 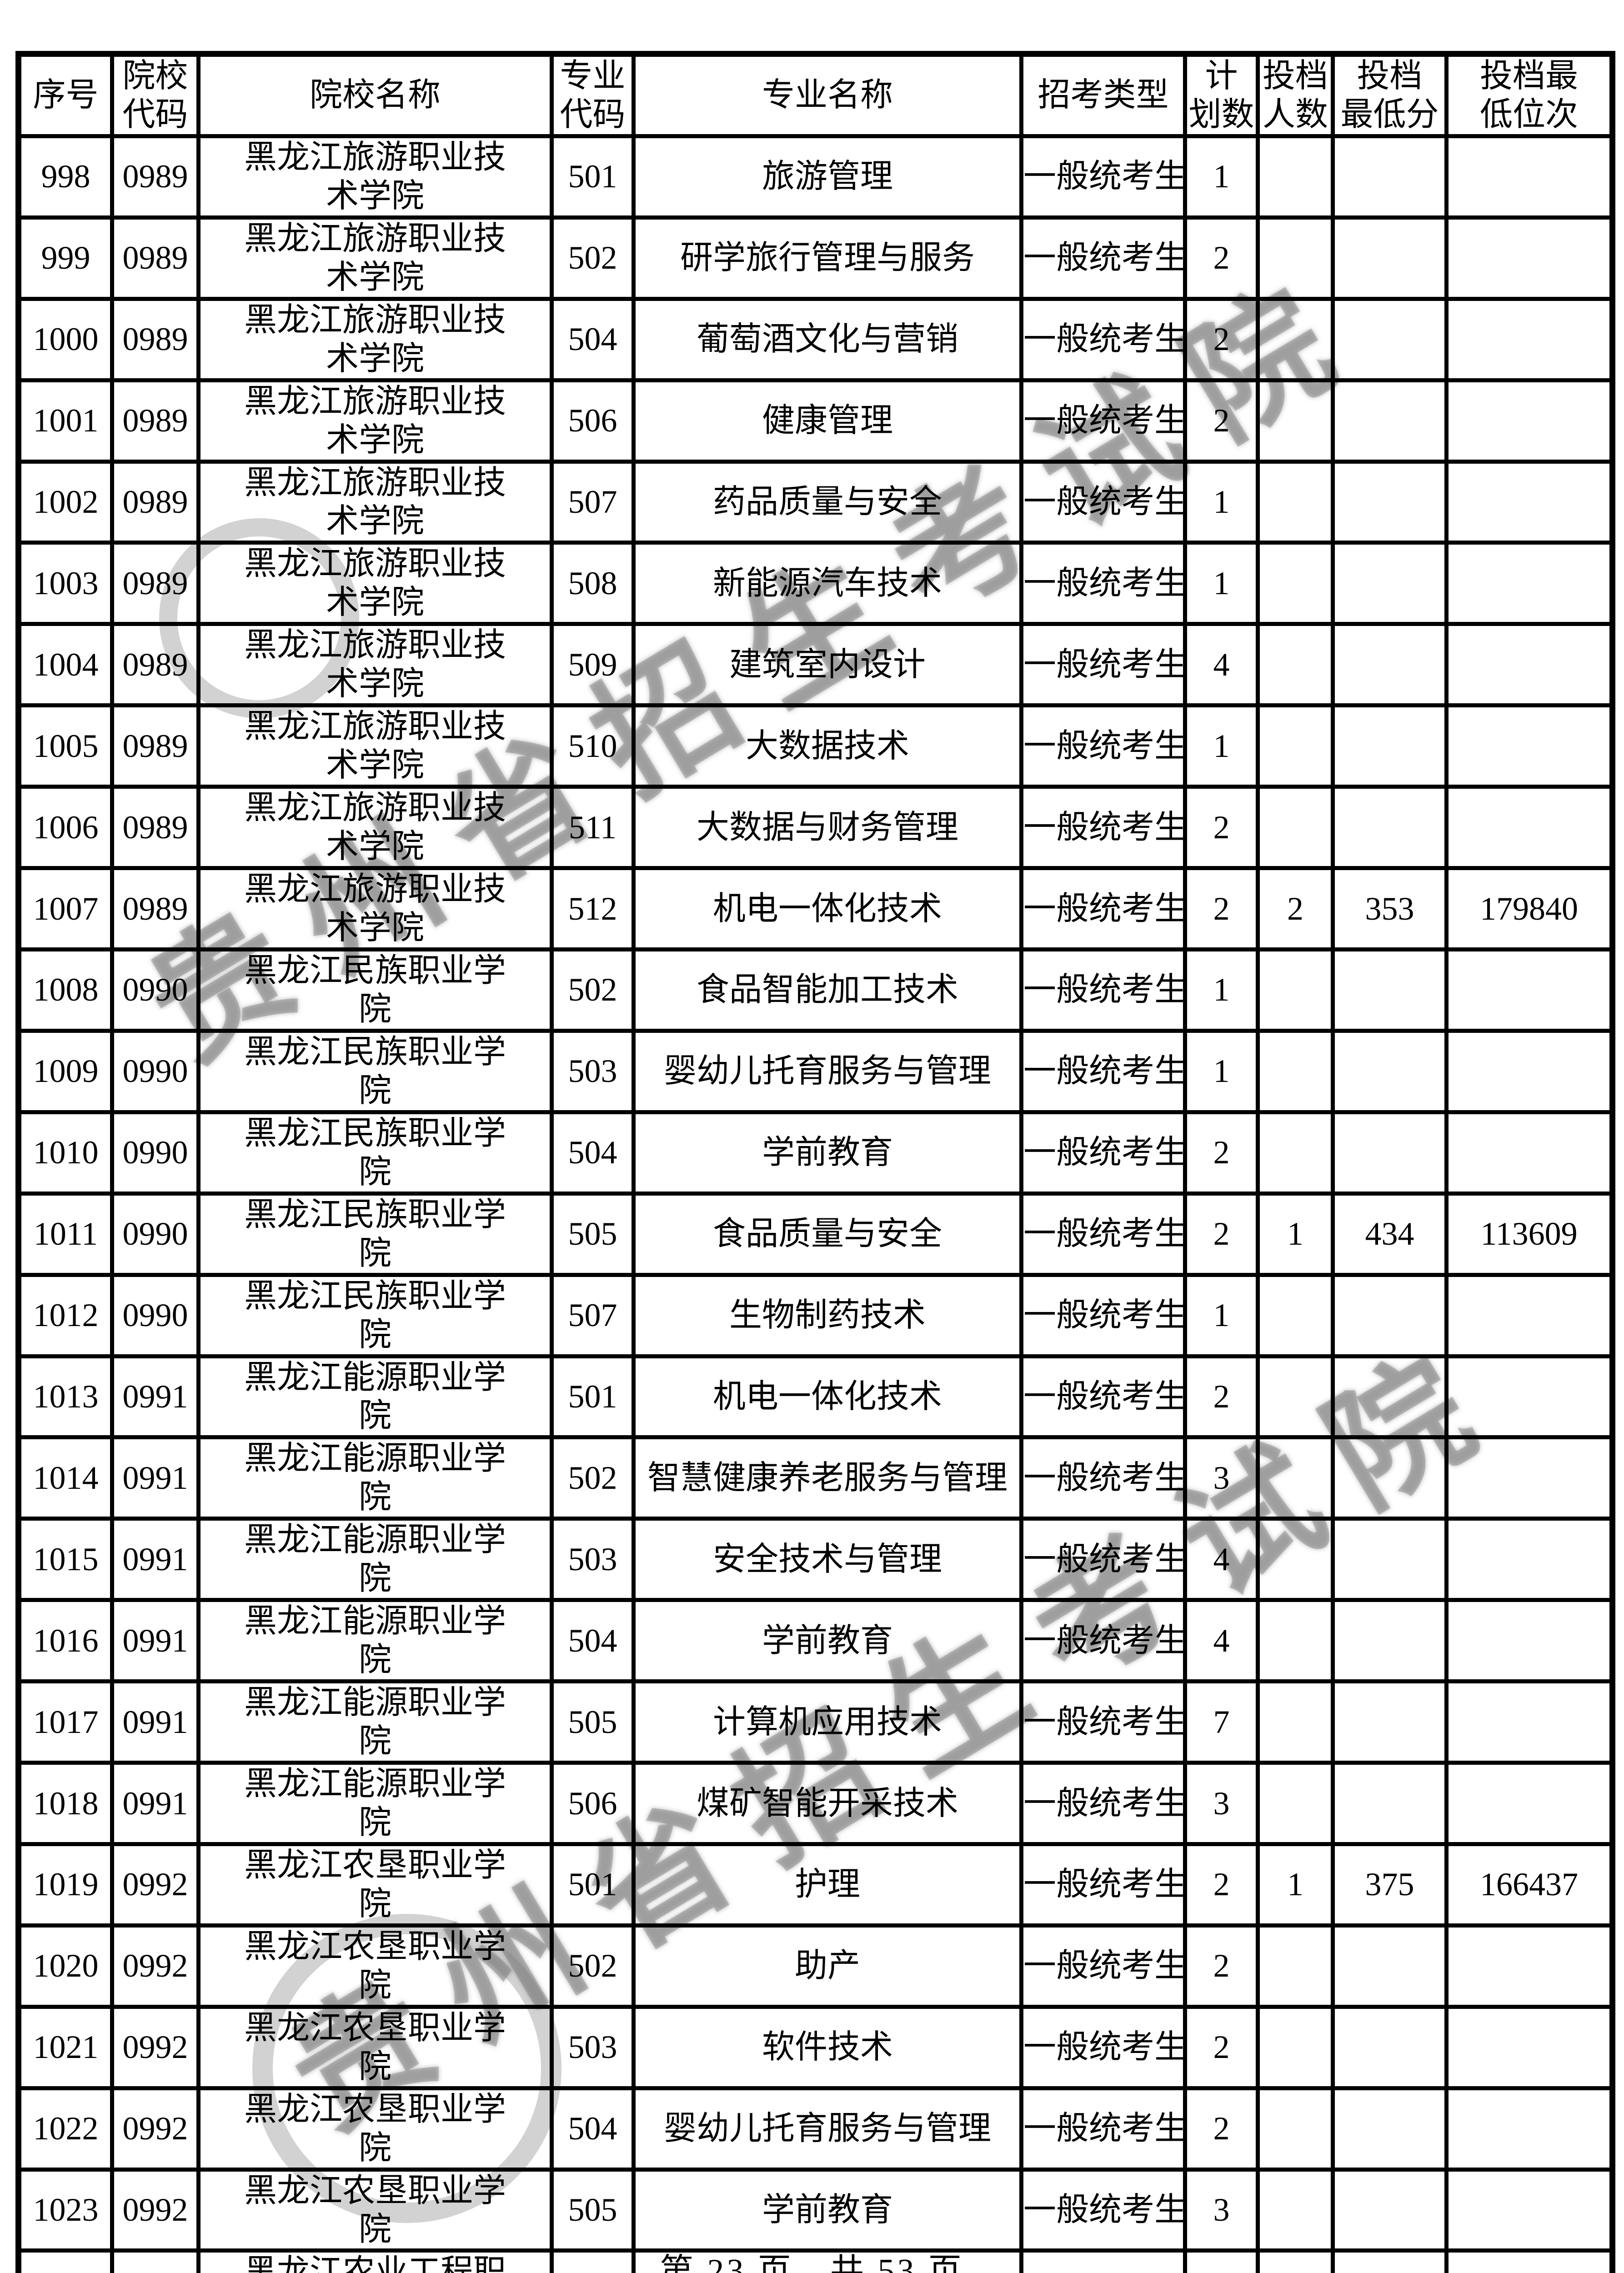 What do you see at coordinates (1103, 95) in the screenshot?
I see `col-header-exam_type: 招考类型` at bounding box center [1103, 95].